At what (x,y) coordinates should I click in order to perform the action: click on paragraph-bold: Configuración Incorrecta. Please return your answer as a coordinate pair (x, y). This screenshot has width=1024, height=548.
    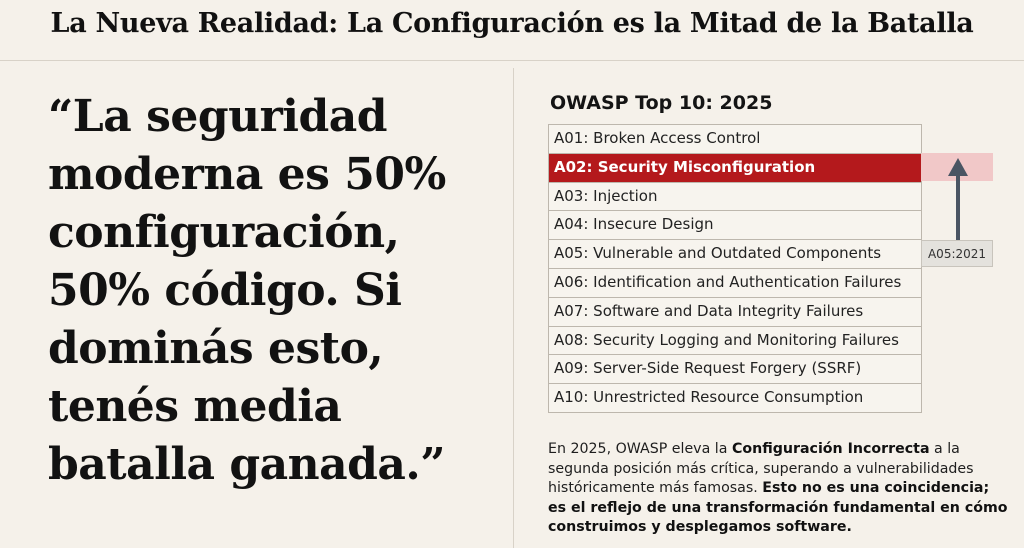
    Looking at the image, I should click on (830, 449).